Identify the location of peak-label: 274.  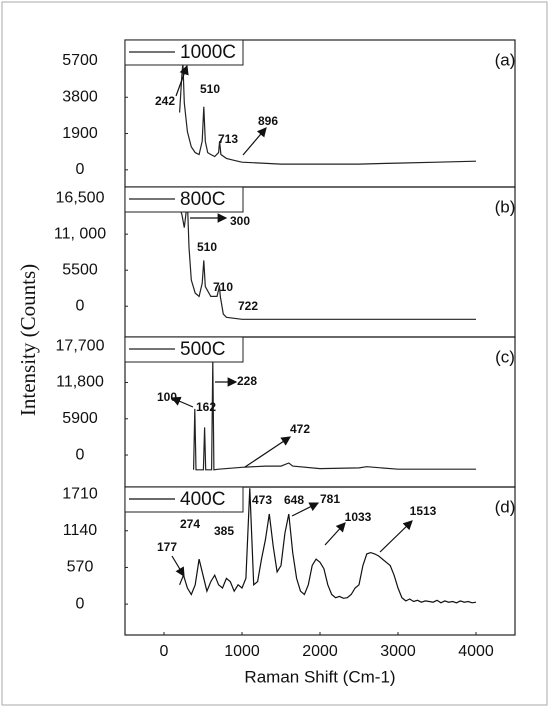
(190, 524).